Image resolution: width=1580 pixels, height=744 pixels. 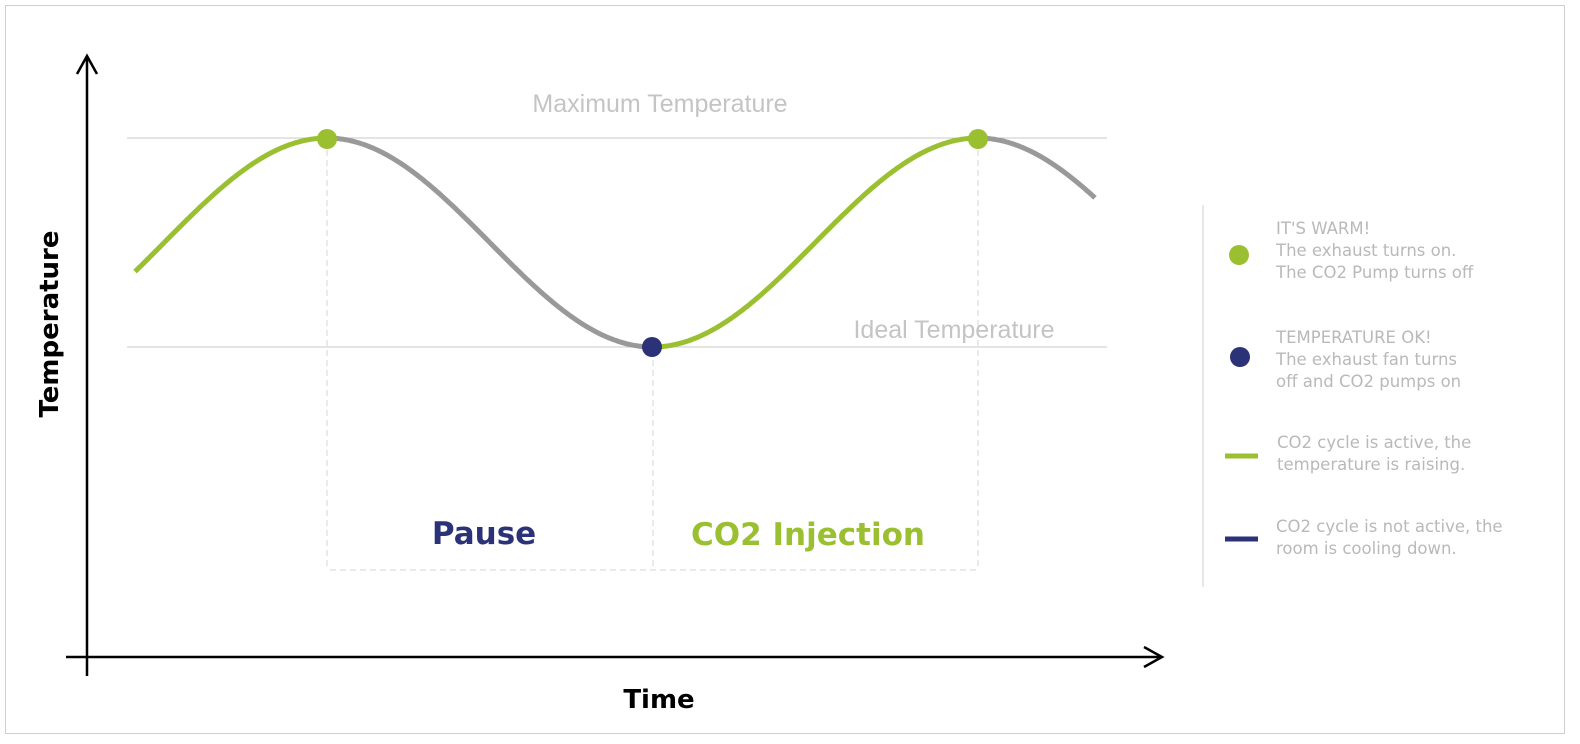 I want to click on x-axis-arrow-icon, so click(x=1154, y=657).